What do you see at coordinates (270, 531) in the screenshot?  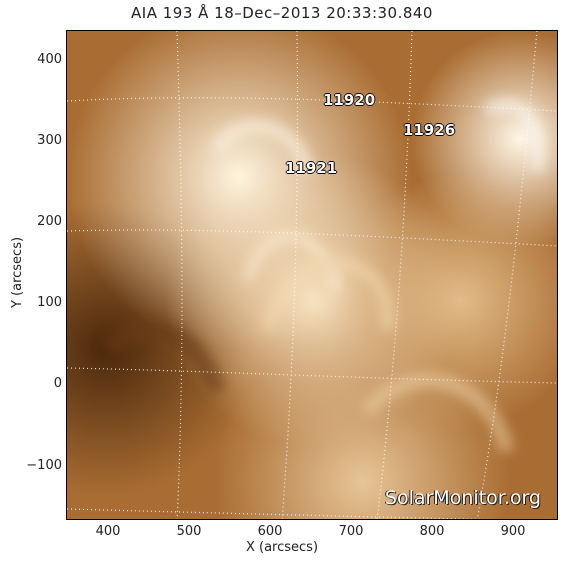 I see `x-tick-label: 600` at bounding box center [270, 531].